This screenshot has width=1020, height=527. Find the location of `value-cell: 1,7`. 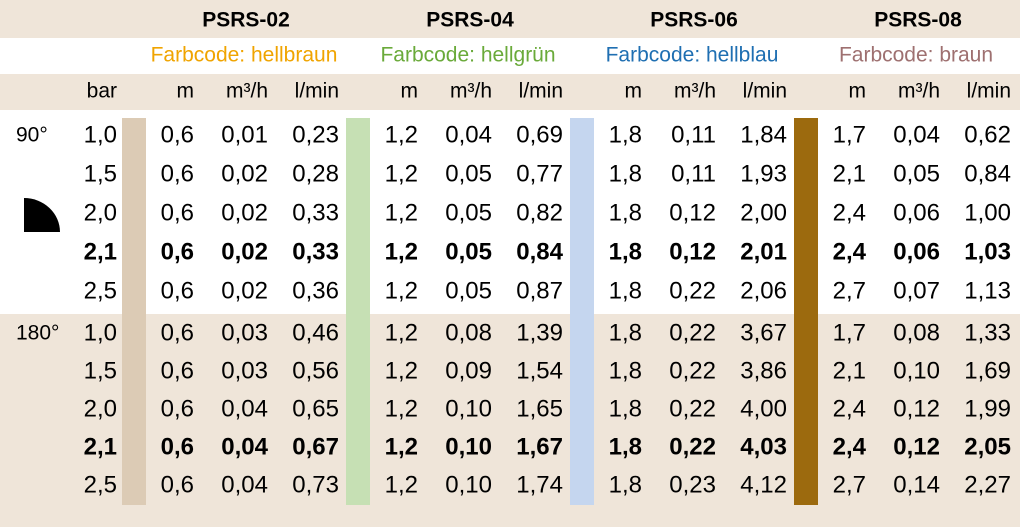

value-cell: 1,7 is located at coordinates (849, 134).